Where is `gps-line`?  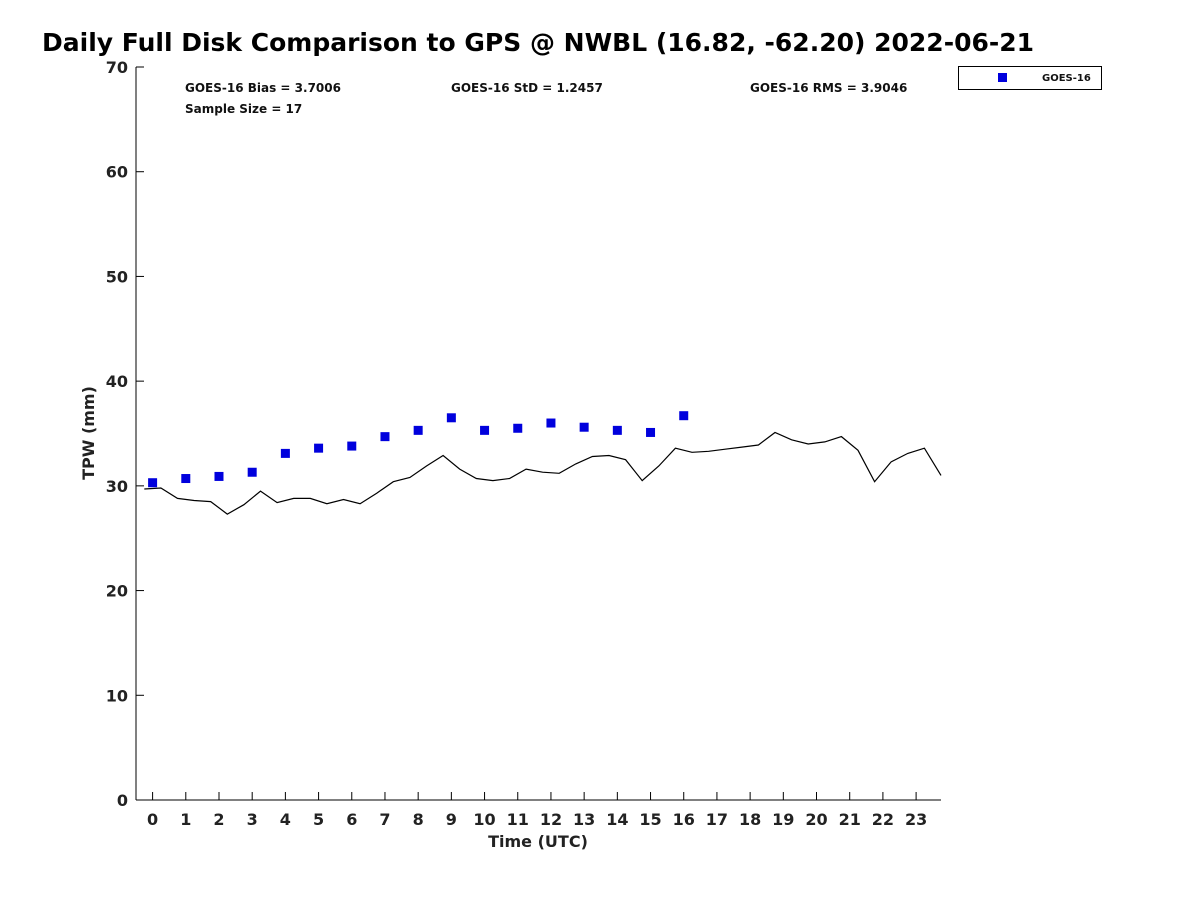 gps-line is located at coordinates (543, 473).